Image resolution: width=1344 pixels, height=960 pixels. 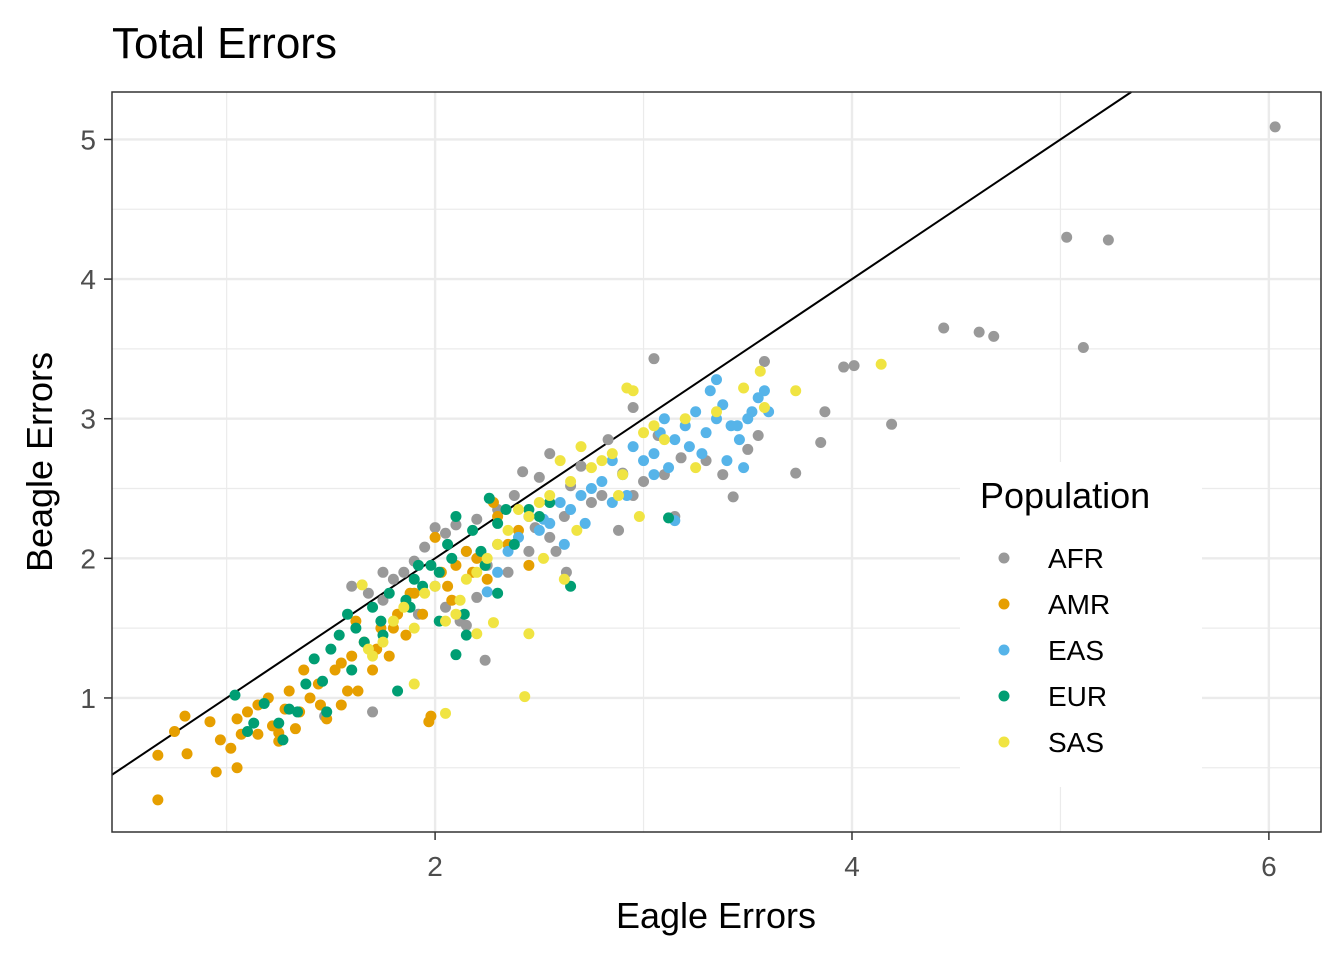 I want to click on y-tick-label: 1, so click(x=88, y=698).